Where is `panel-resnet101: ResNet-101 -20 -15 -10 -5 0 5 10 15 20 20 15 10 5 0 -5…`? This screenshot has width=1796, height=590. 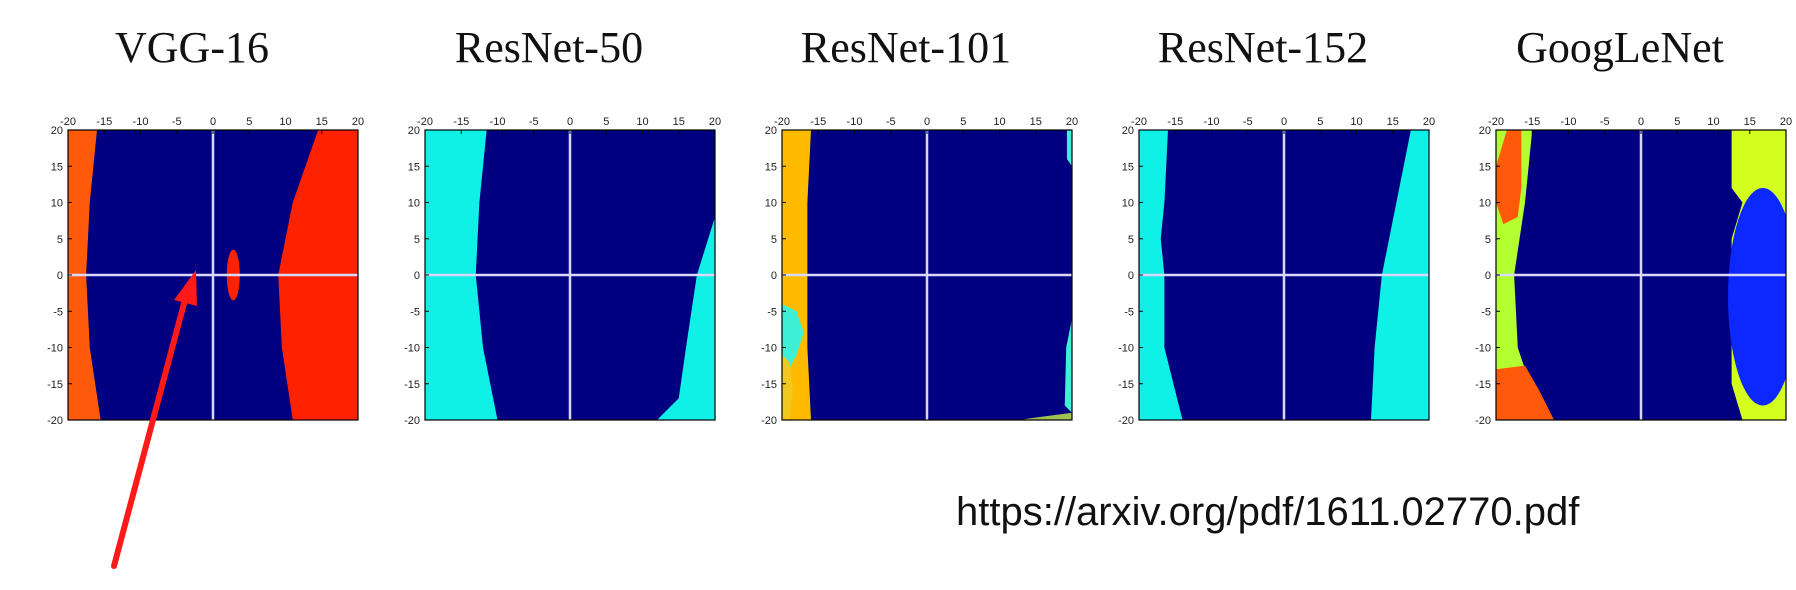 panel-resnet101: ResNet-101 -20 -15 -10 -5 0 5 10 15 20 20 15 10 5 0 -5… is located at coordinates (906, 220).